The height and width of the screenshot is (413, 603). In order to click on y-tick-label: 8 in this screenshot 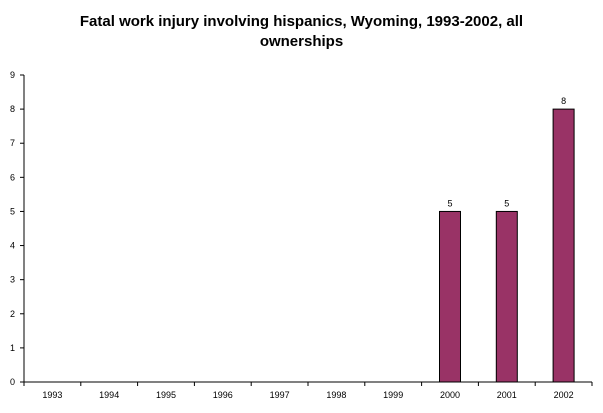, I will do `click(12, 109)`.